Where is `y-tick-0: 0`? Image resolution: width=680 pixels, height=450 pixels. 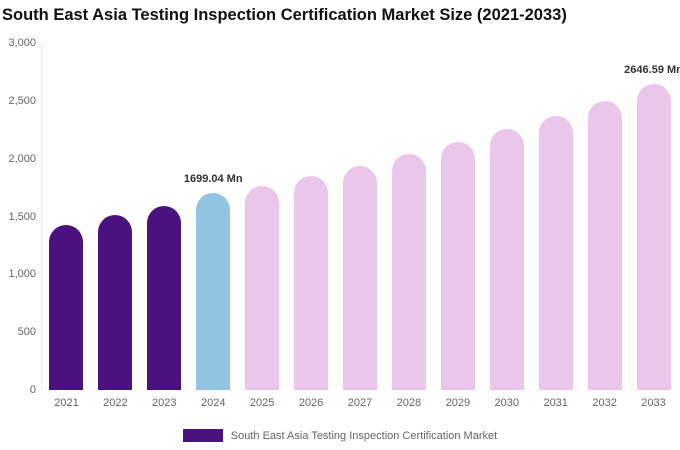
y-tick-0: 0 is located at coordinates (32, 390).